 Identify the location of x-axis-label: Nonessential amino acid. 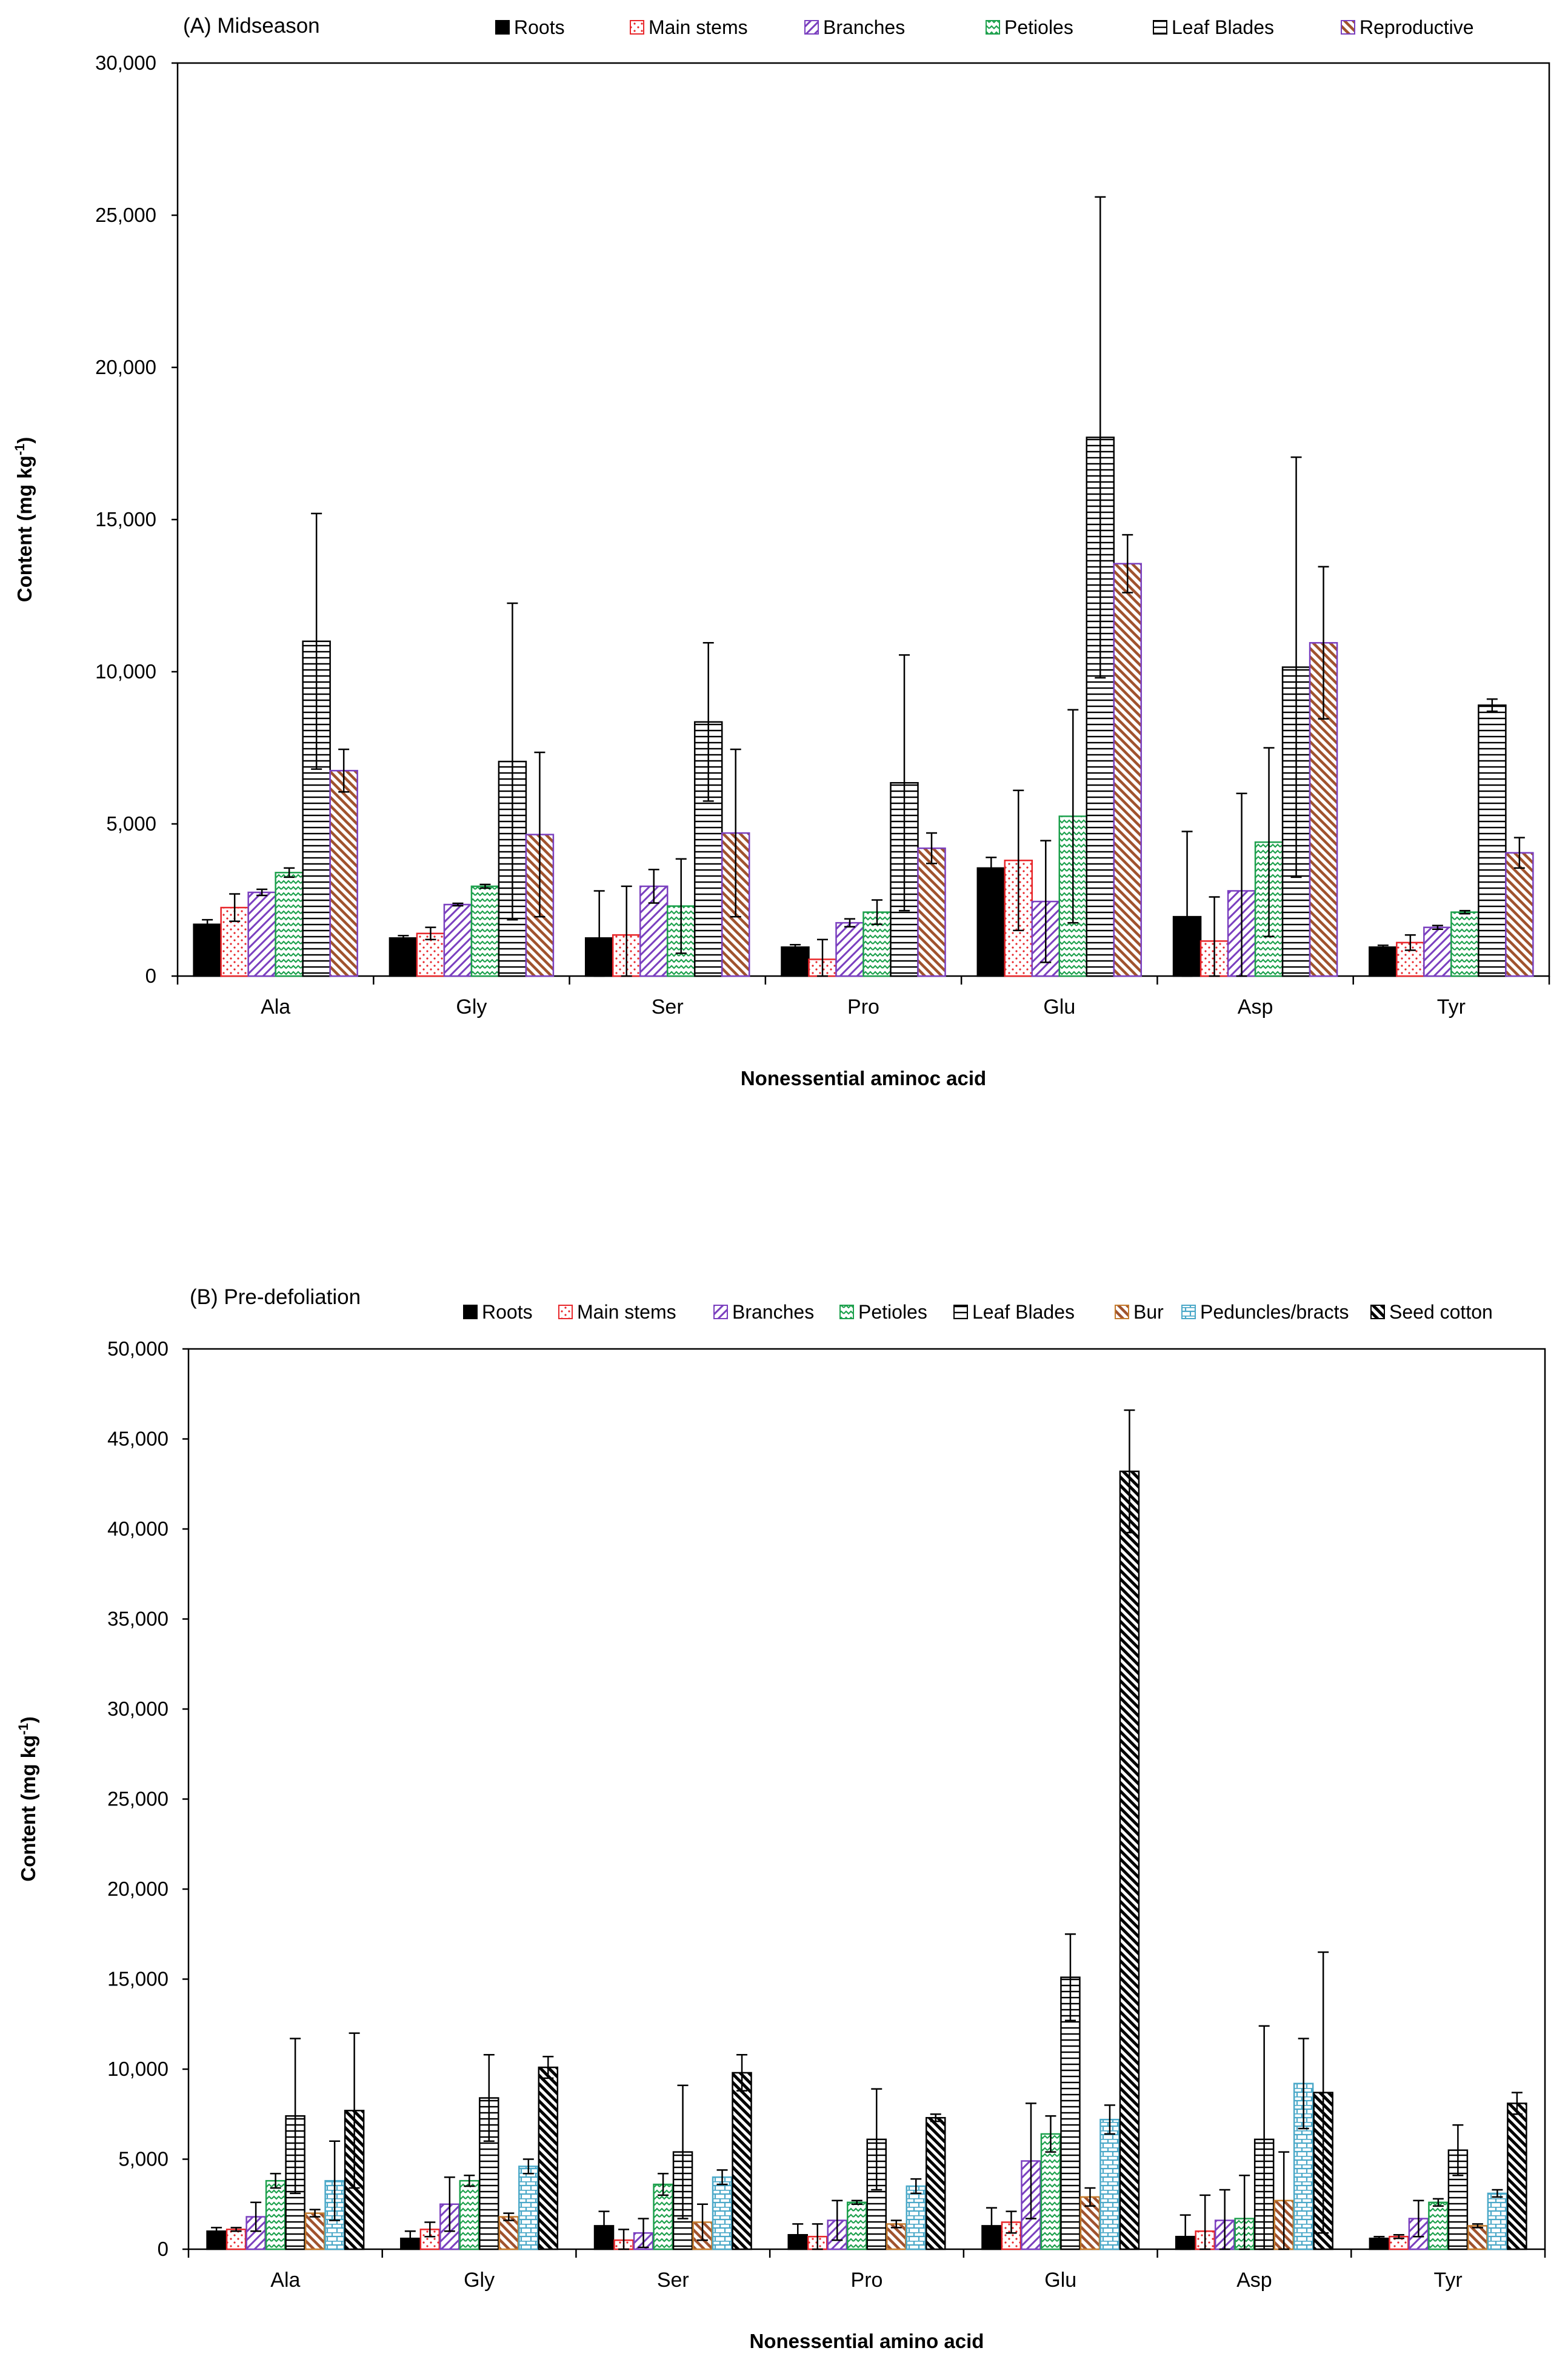
(867, 2341).